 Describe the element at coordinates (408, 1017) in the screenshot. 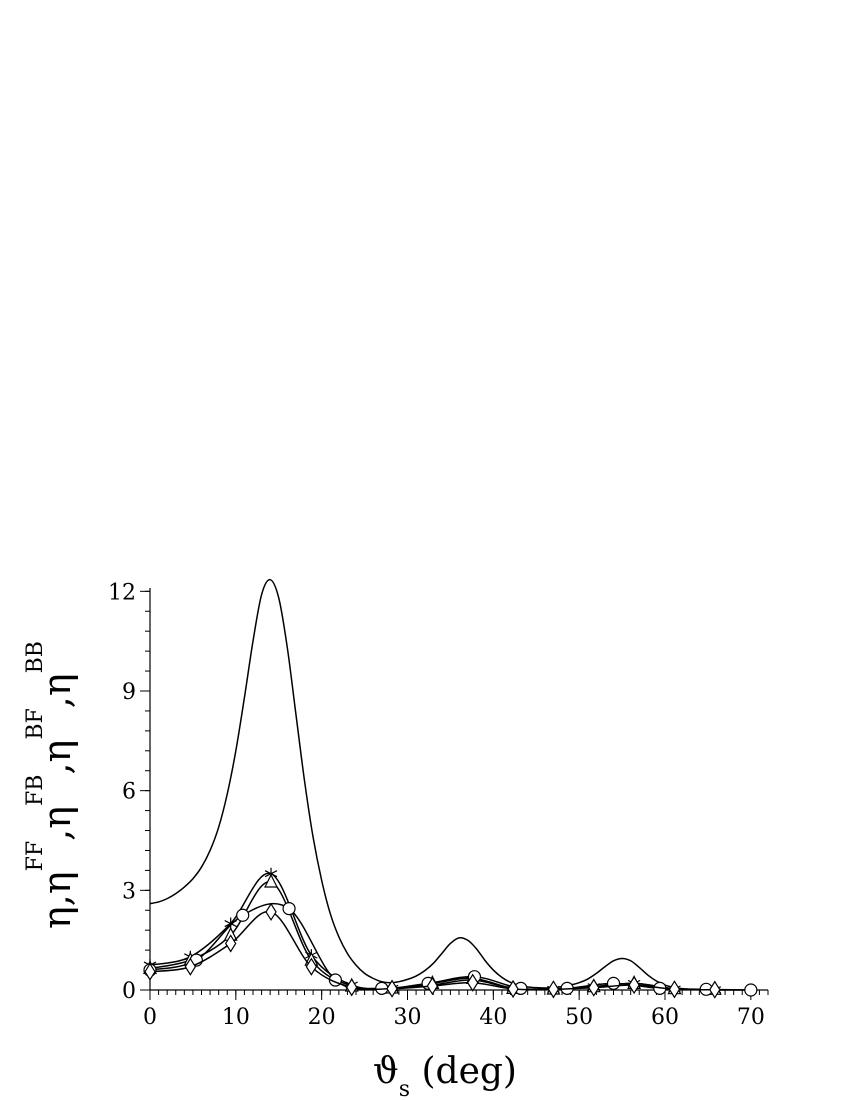

I see `x-tick-label: 30` at that location.